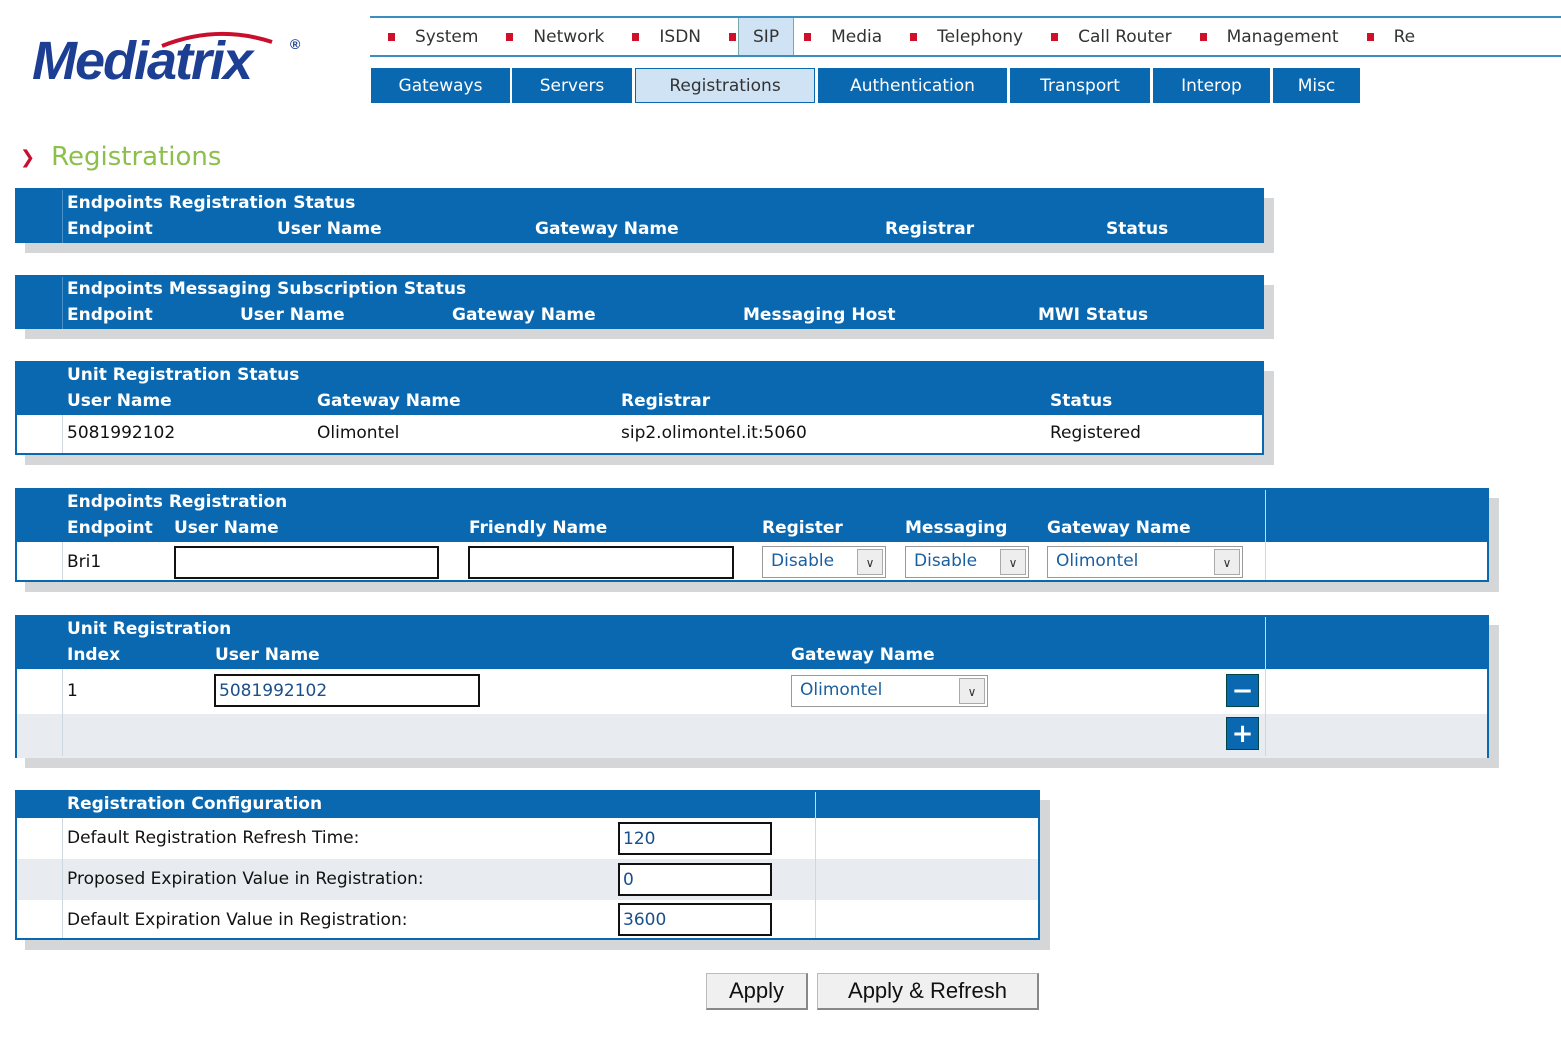  I want to click on nav-telephony: Telephony, so click(962, 36).